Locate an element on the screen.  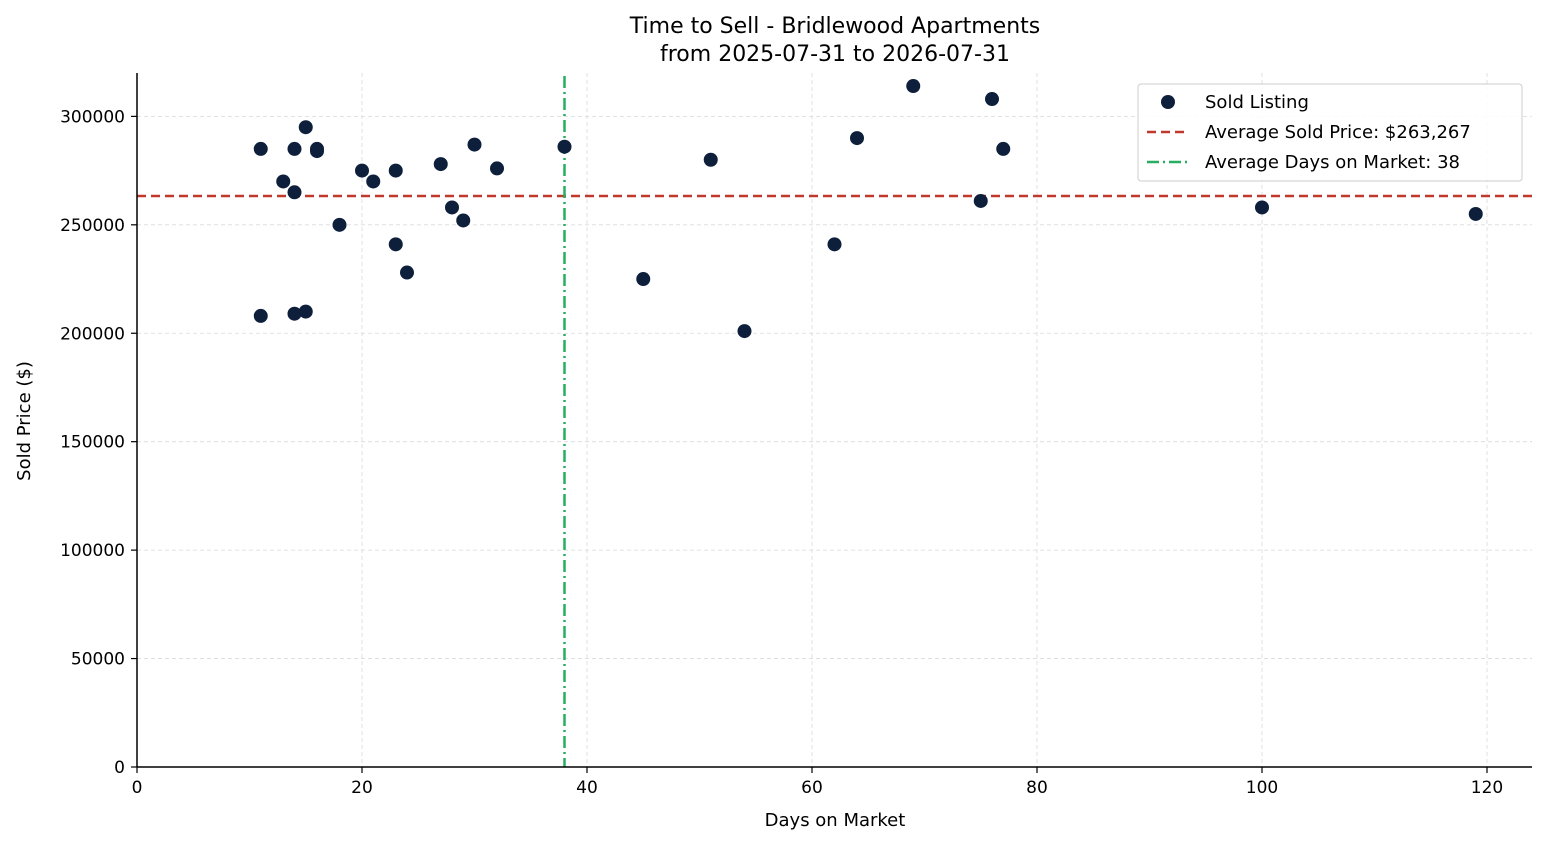
legend-label-sold-listing: Sold Listing is located at coordinates (1257, 102).